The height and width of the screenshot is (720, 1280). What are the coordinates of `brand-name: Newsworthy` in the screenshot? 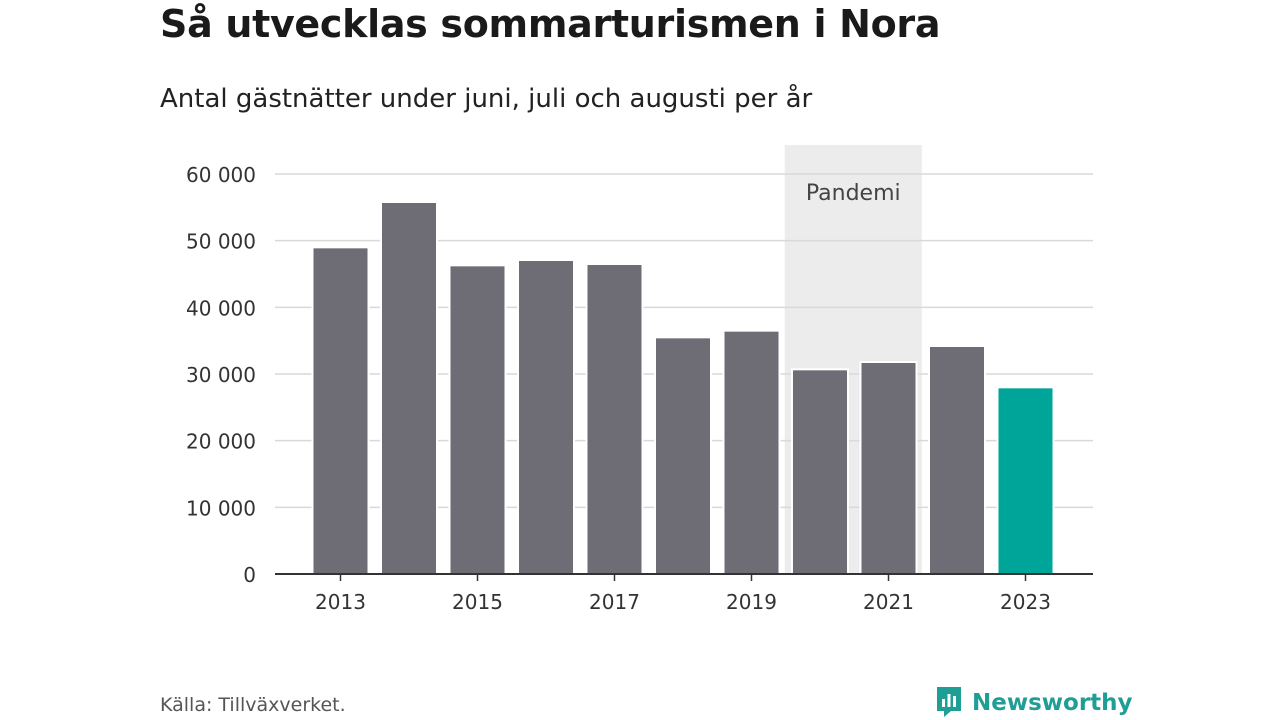 It's located at (1052, 703).